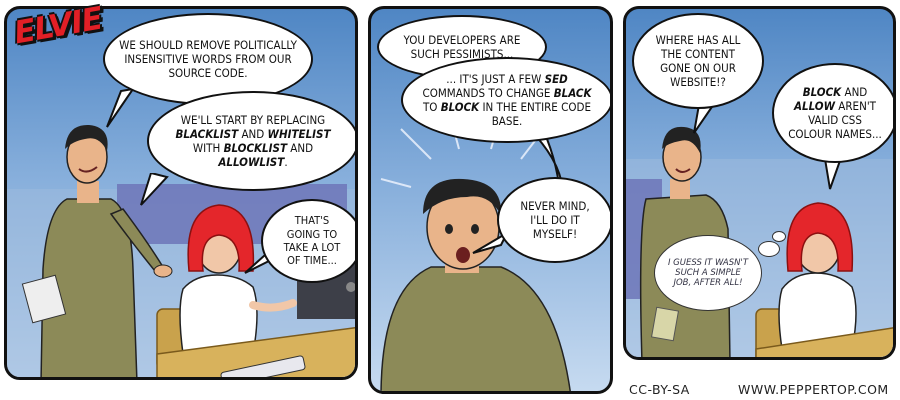 Image resolution: width=900 pixels, height=400 pixels. I want to click on website-text: WWW.PEPPERTOP.COM, so click(813, 389).